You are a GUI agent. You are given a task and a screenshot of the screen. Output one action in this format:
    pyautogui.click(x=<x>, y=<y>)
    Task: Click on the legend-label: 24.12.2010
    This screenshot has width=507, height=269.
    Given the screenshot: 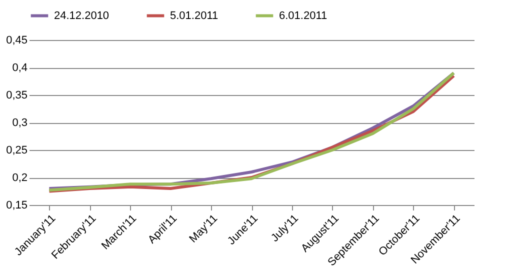 What is the action you would take?
    pyautogui.click(x=82, y=16)
    